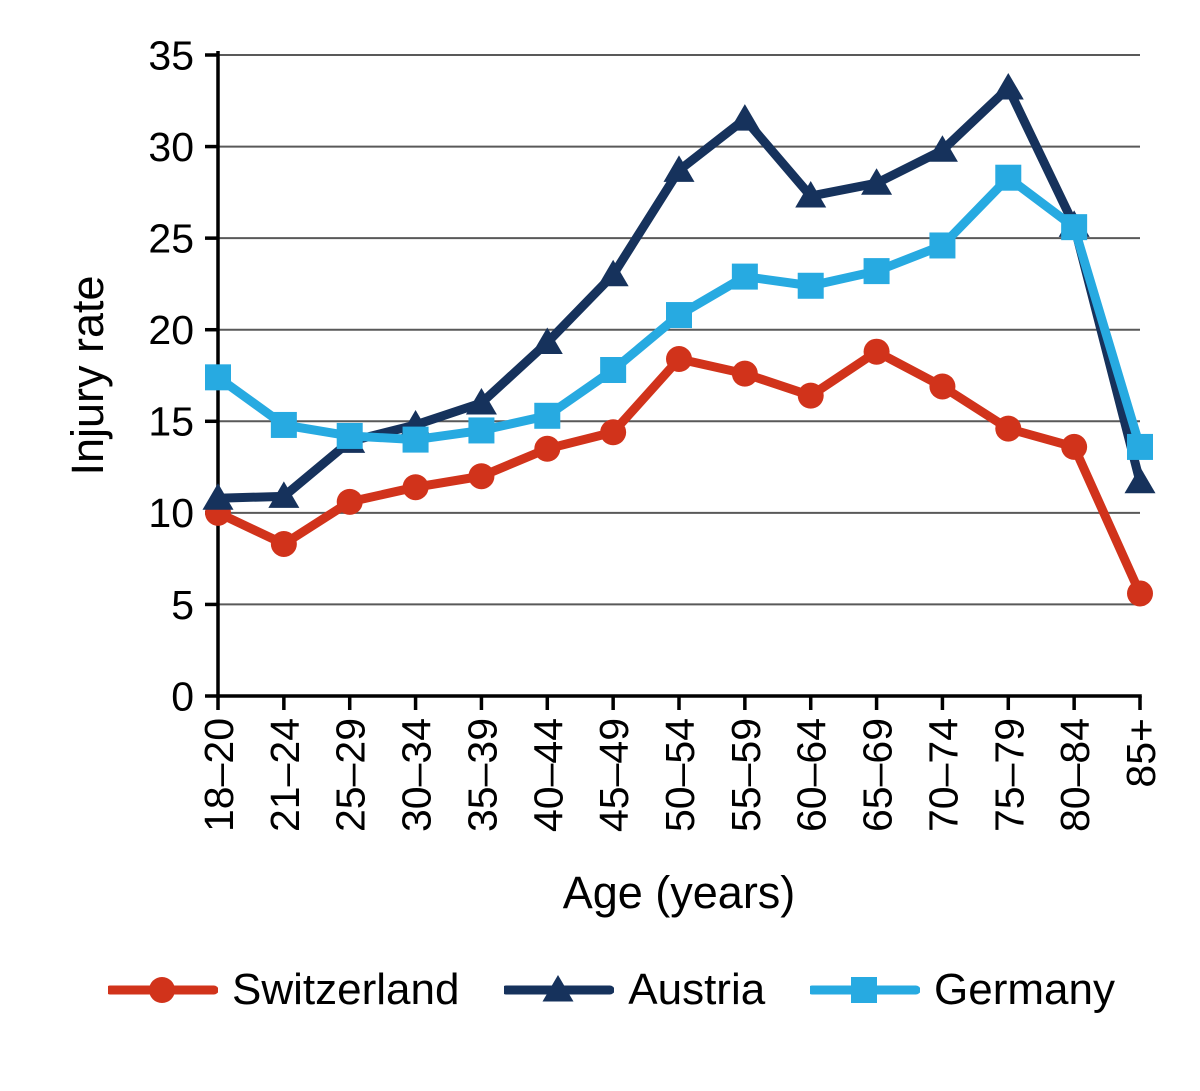 Image resolution: width=1200 pixels, height=1091 pixels. What do you see at coordinates (746, 775) in the screenshot?
I see `x-tick-label: 55–59` at bounding box center [746, 775].